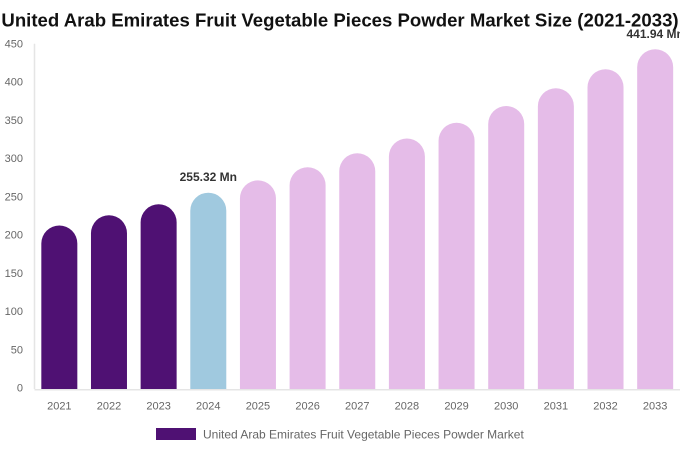 Image resolution: width=680 pixels, height=450 pixels. What do you see at coordinates (14, 44) in the screenshot?
I see `svg-text: 450` at bounding box center [14, 44].